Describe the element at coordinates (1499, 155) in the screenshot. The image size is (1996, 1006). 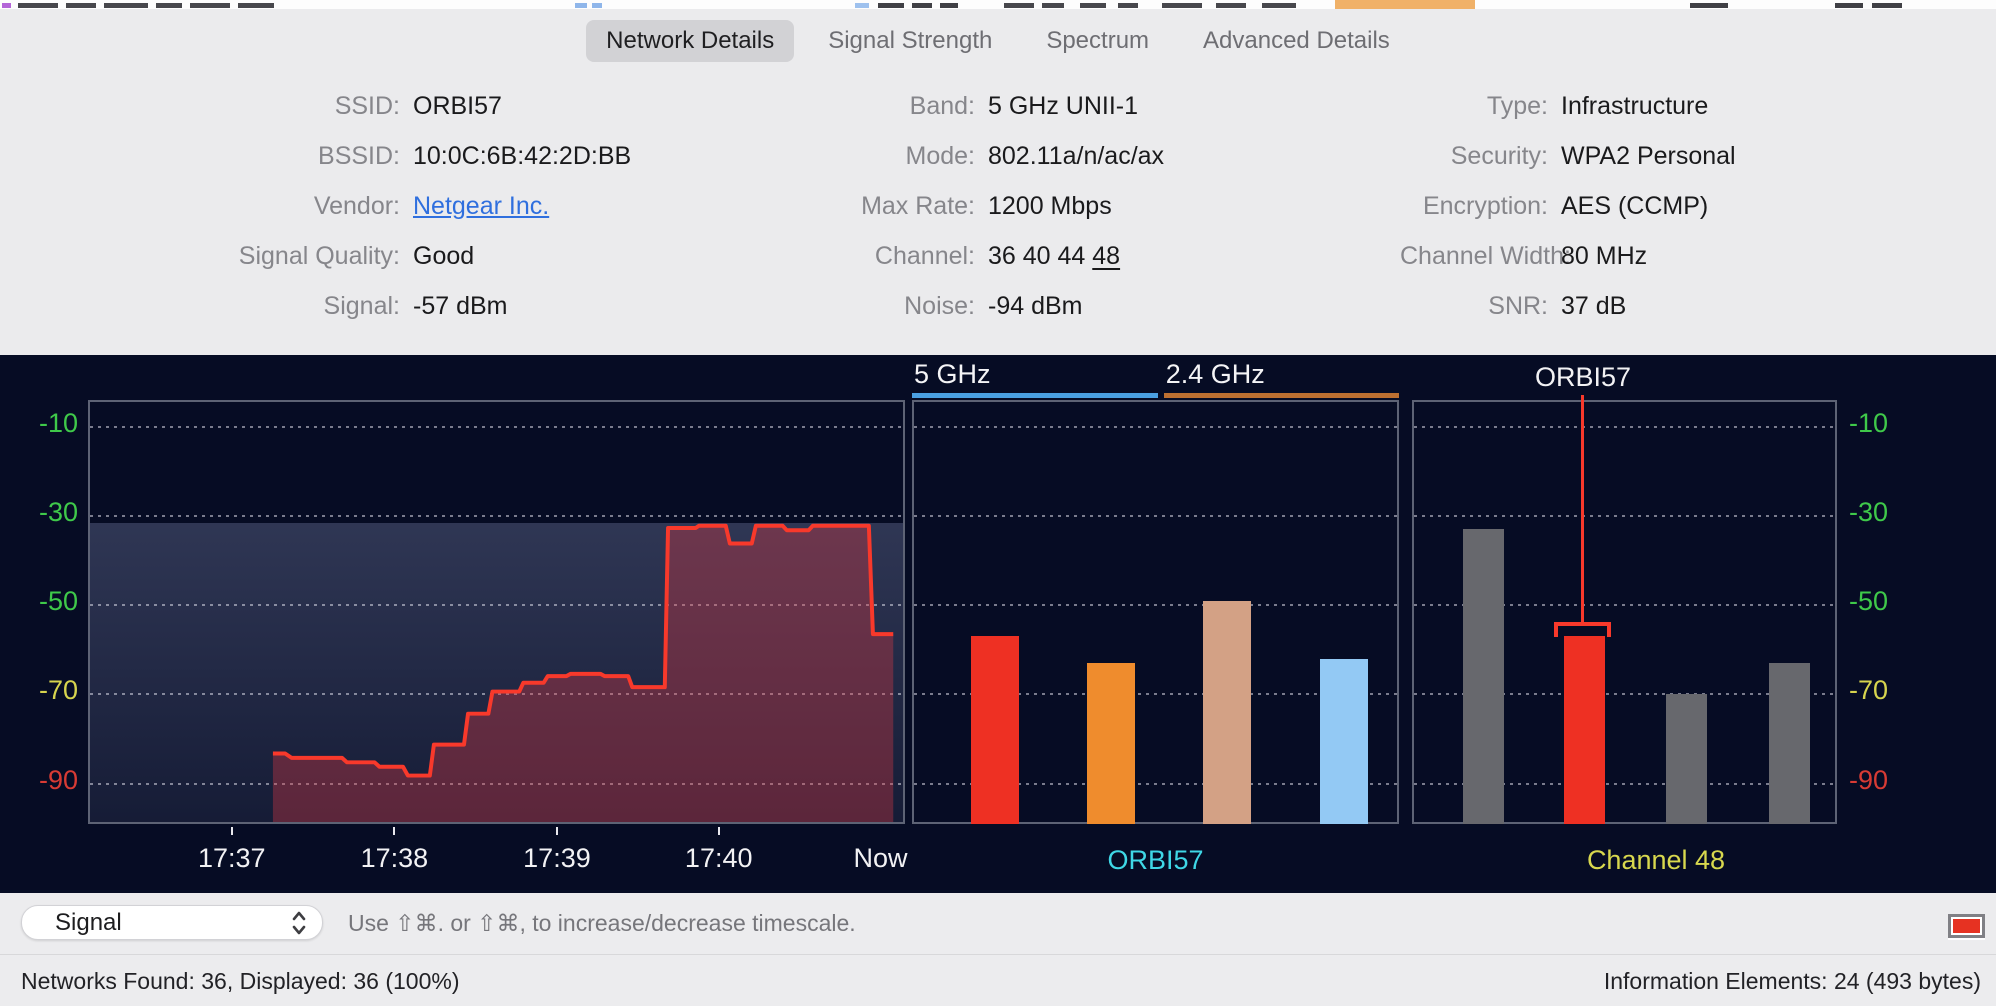
I see `detail-label-security: Security:` at that location.